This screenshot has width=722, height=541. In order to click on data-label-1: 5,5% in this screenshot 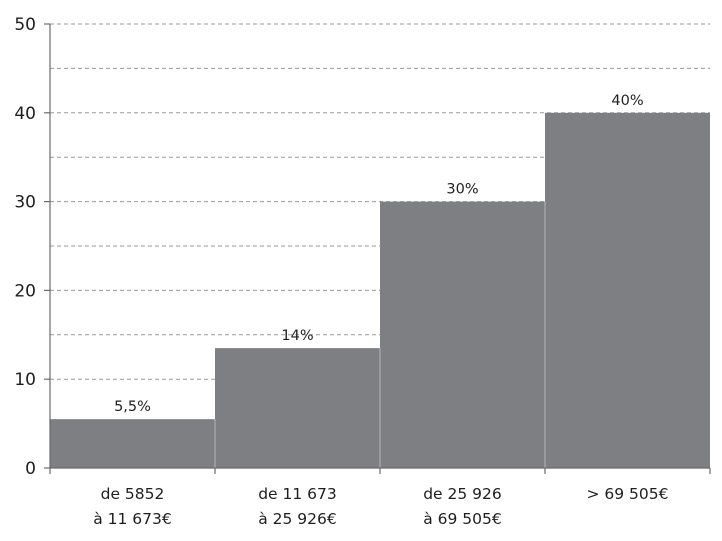, I will do `click(132, 407)`.